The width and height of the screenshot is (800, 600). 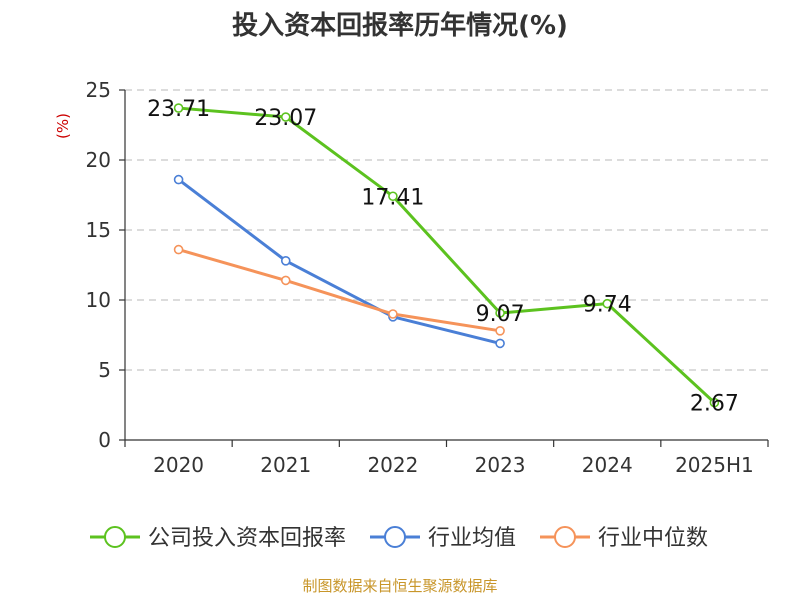 What do you see at coordinates (63, 126) in the screenshot?
I see `y-axis-unit: (%)` at bounding box center [63, 126].